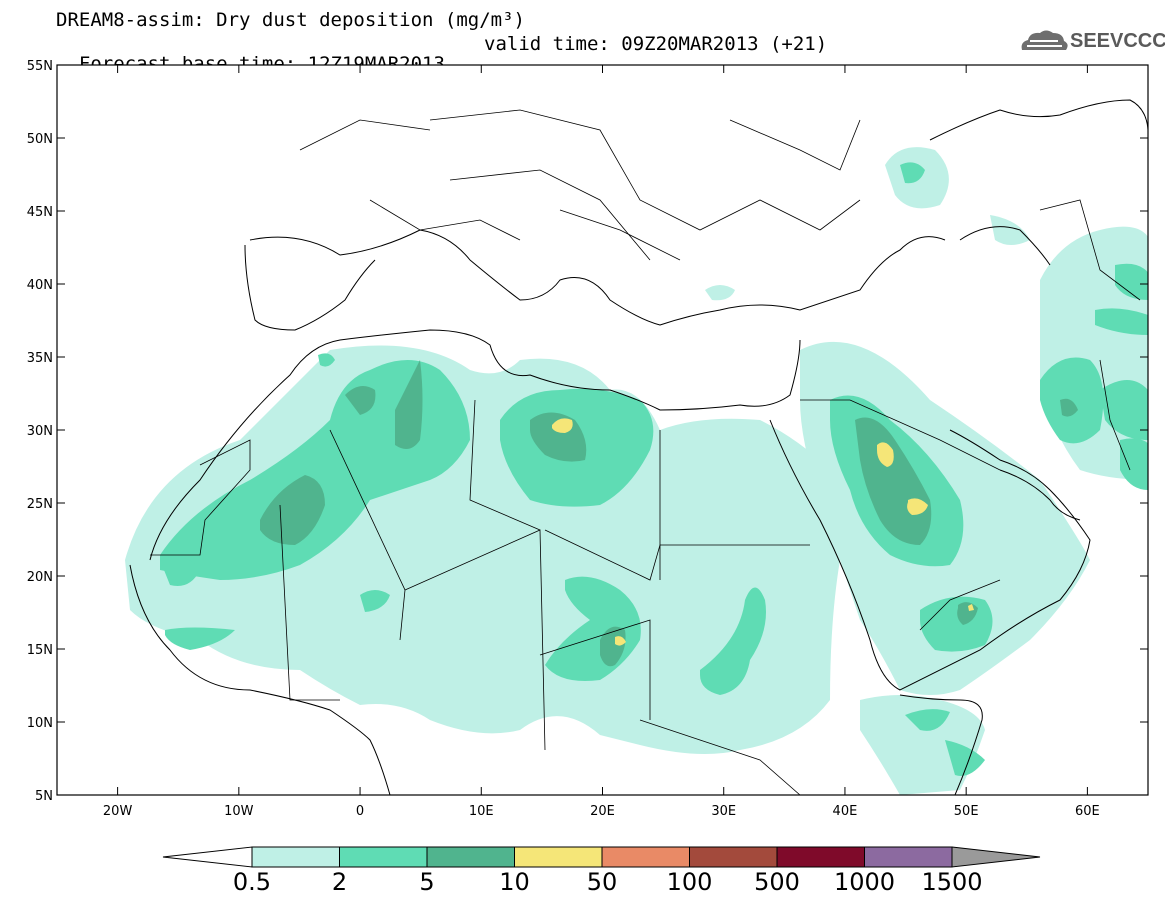  What do you see at coordinates (40, 139) in the screenshot?
I see `lat-tick-label: 50N` at bounding box center [40, 139].